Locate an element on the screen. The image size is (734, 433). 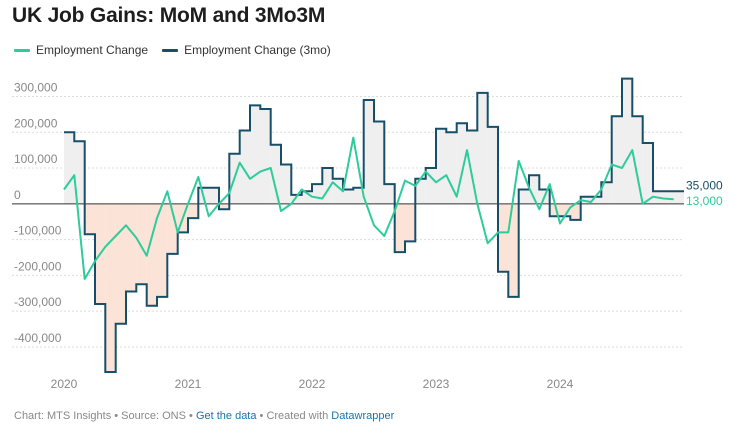
end-label: 13,000 is located at coordinates (704, 201).